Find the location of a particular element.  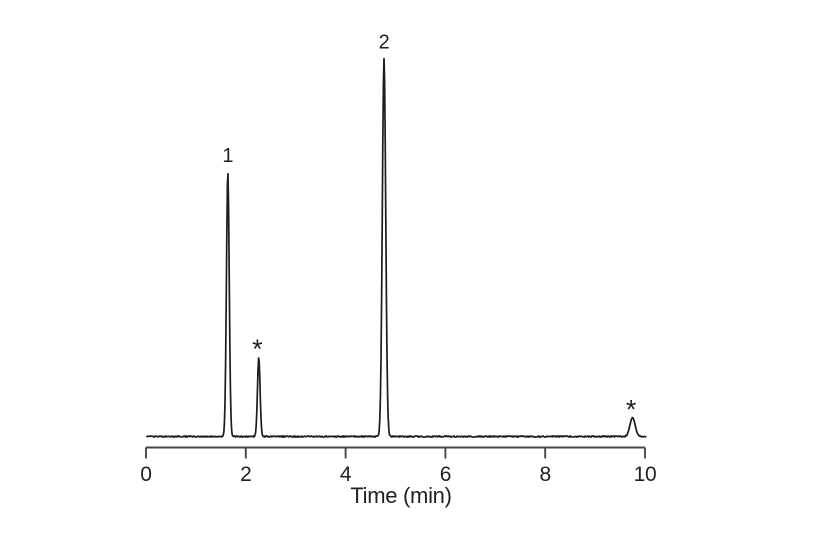

x-tick-label: 2 is located at coordinates (245, 474).